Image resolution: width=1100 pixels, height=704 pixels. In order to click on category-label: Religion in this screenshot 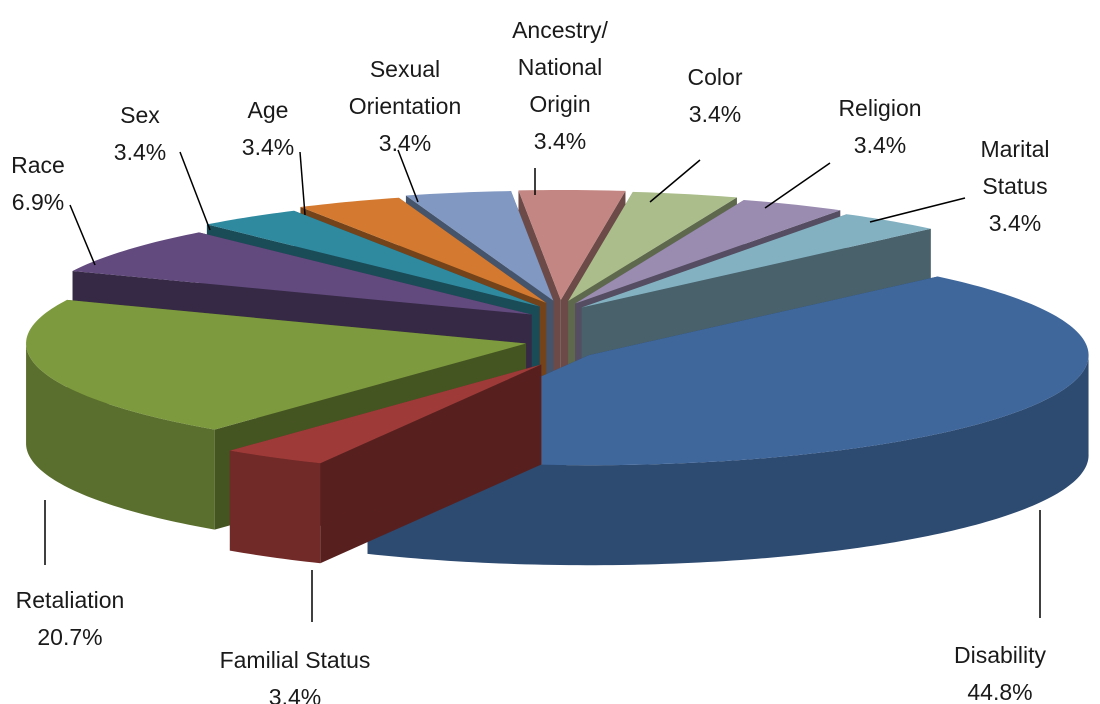, I will do `click(879, 108)`.